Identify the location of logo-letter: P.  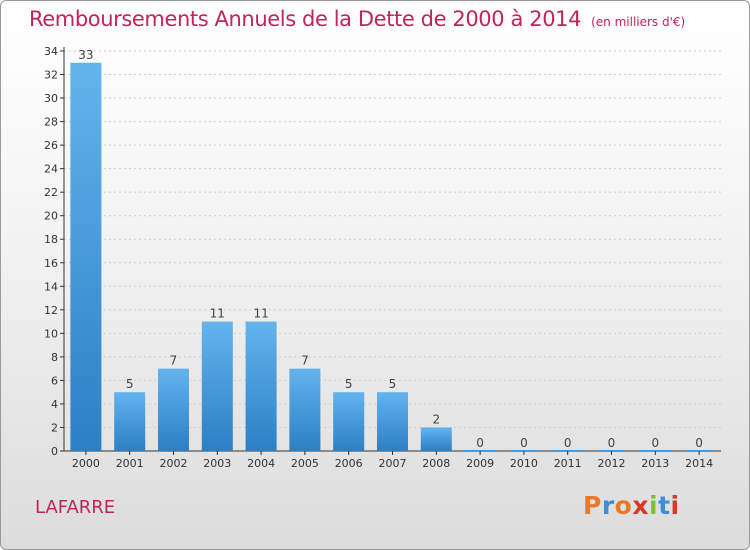
(592, 505).